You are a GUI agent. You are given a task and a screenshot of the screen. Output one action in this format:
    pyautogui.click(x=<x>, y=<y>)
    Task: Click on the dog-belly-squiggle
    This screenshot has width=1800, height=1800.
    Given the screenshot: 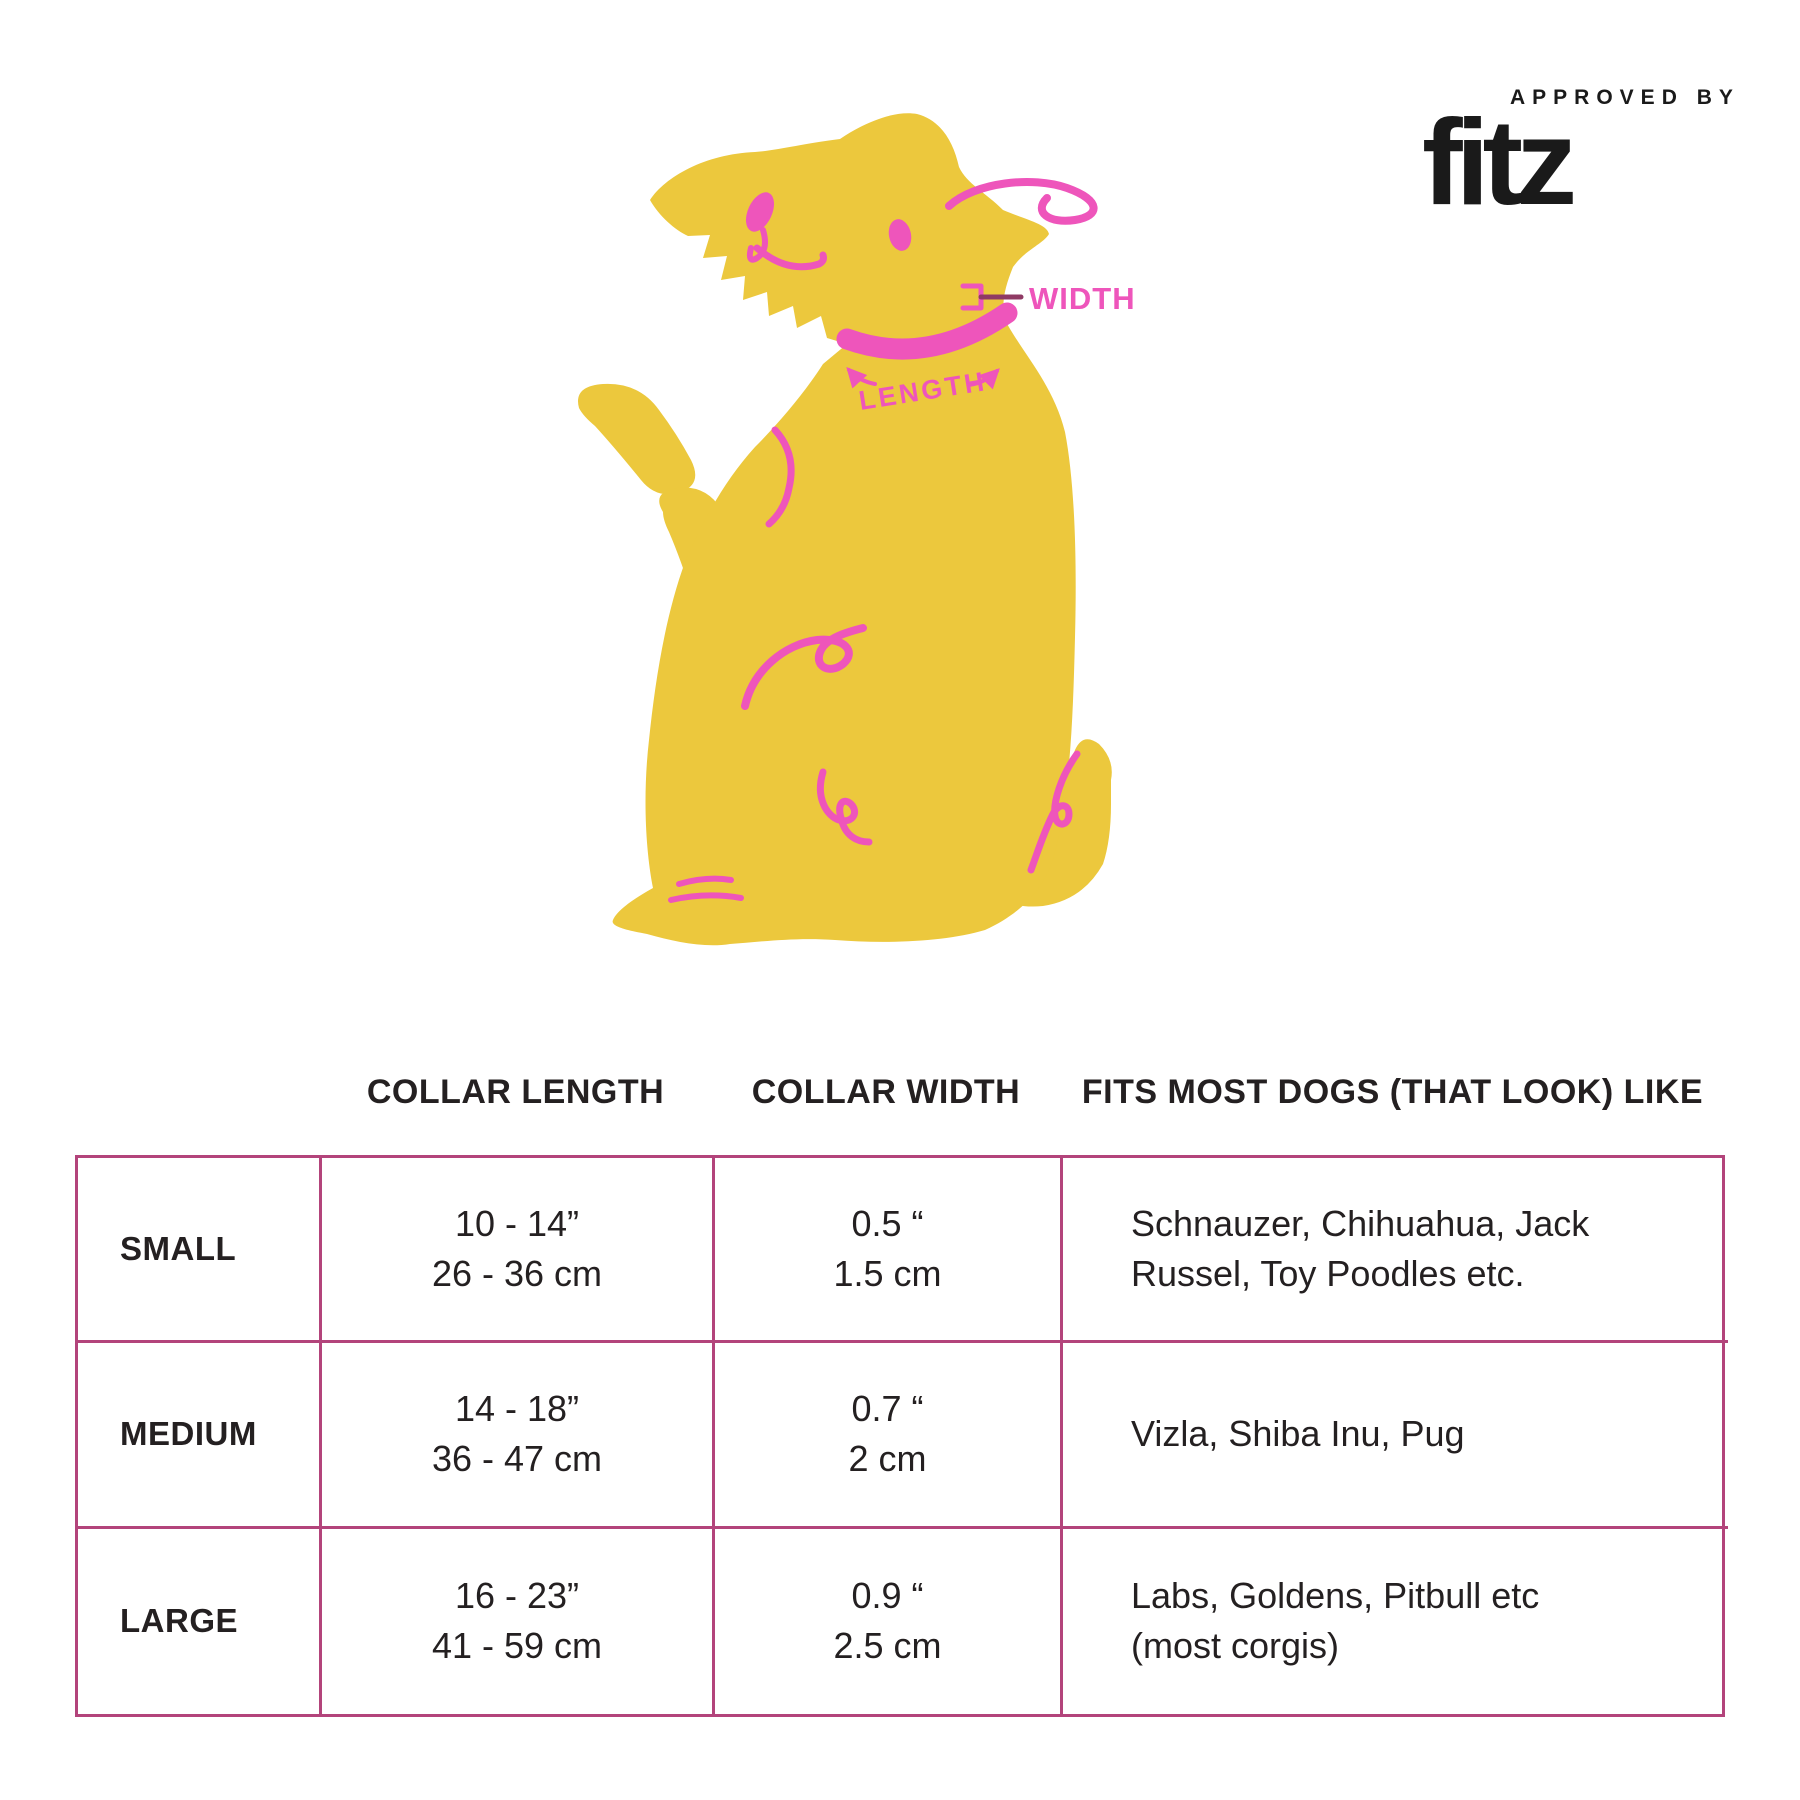 What is the action you would take?
    pyautogui.click(x=804, y=667)
    